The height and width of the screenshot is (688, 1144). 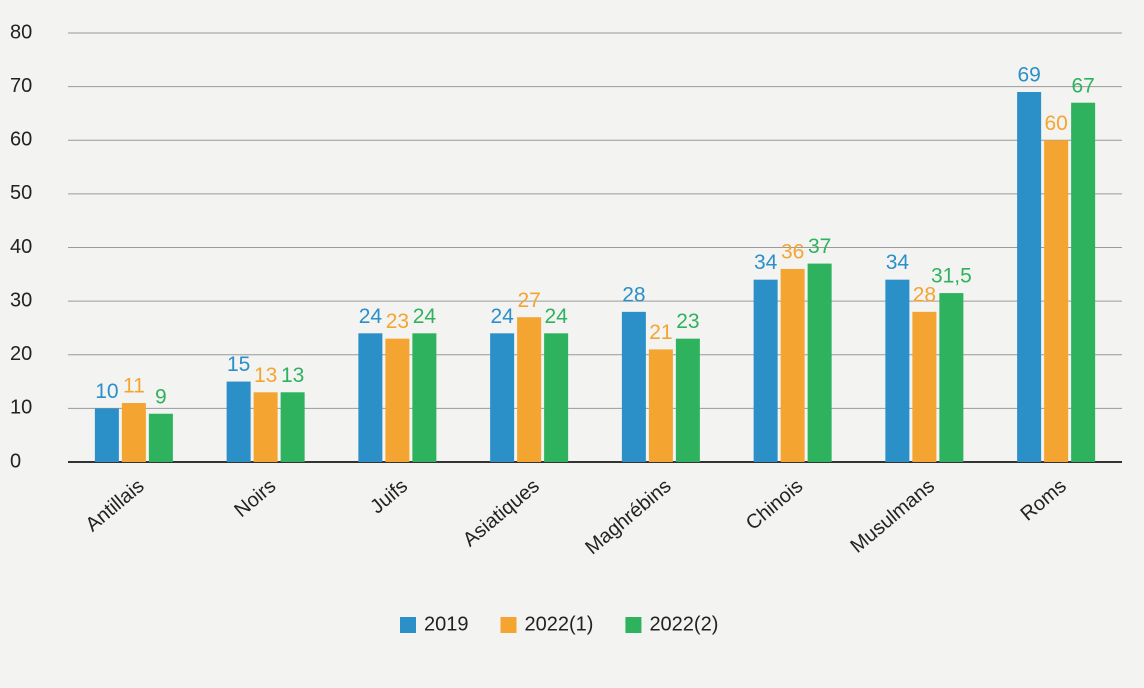 I want to click on value-label: 9, so click(x=161, y=396).